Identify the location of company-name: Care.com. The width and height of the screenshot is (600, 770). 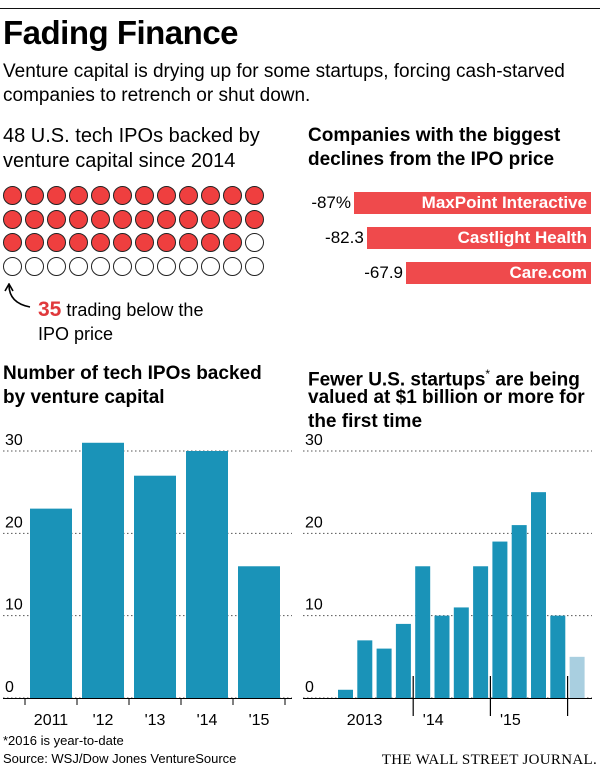
(548, 272).